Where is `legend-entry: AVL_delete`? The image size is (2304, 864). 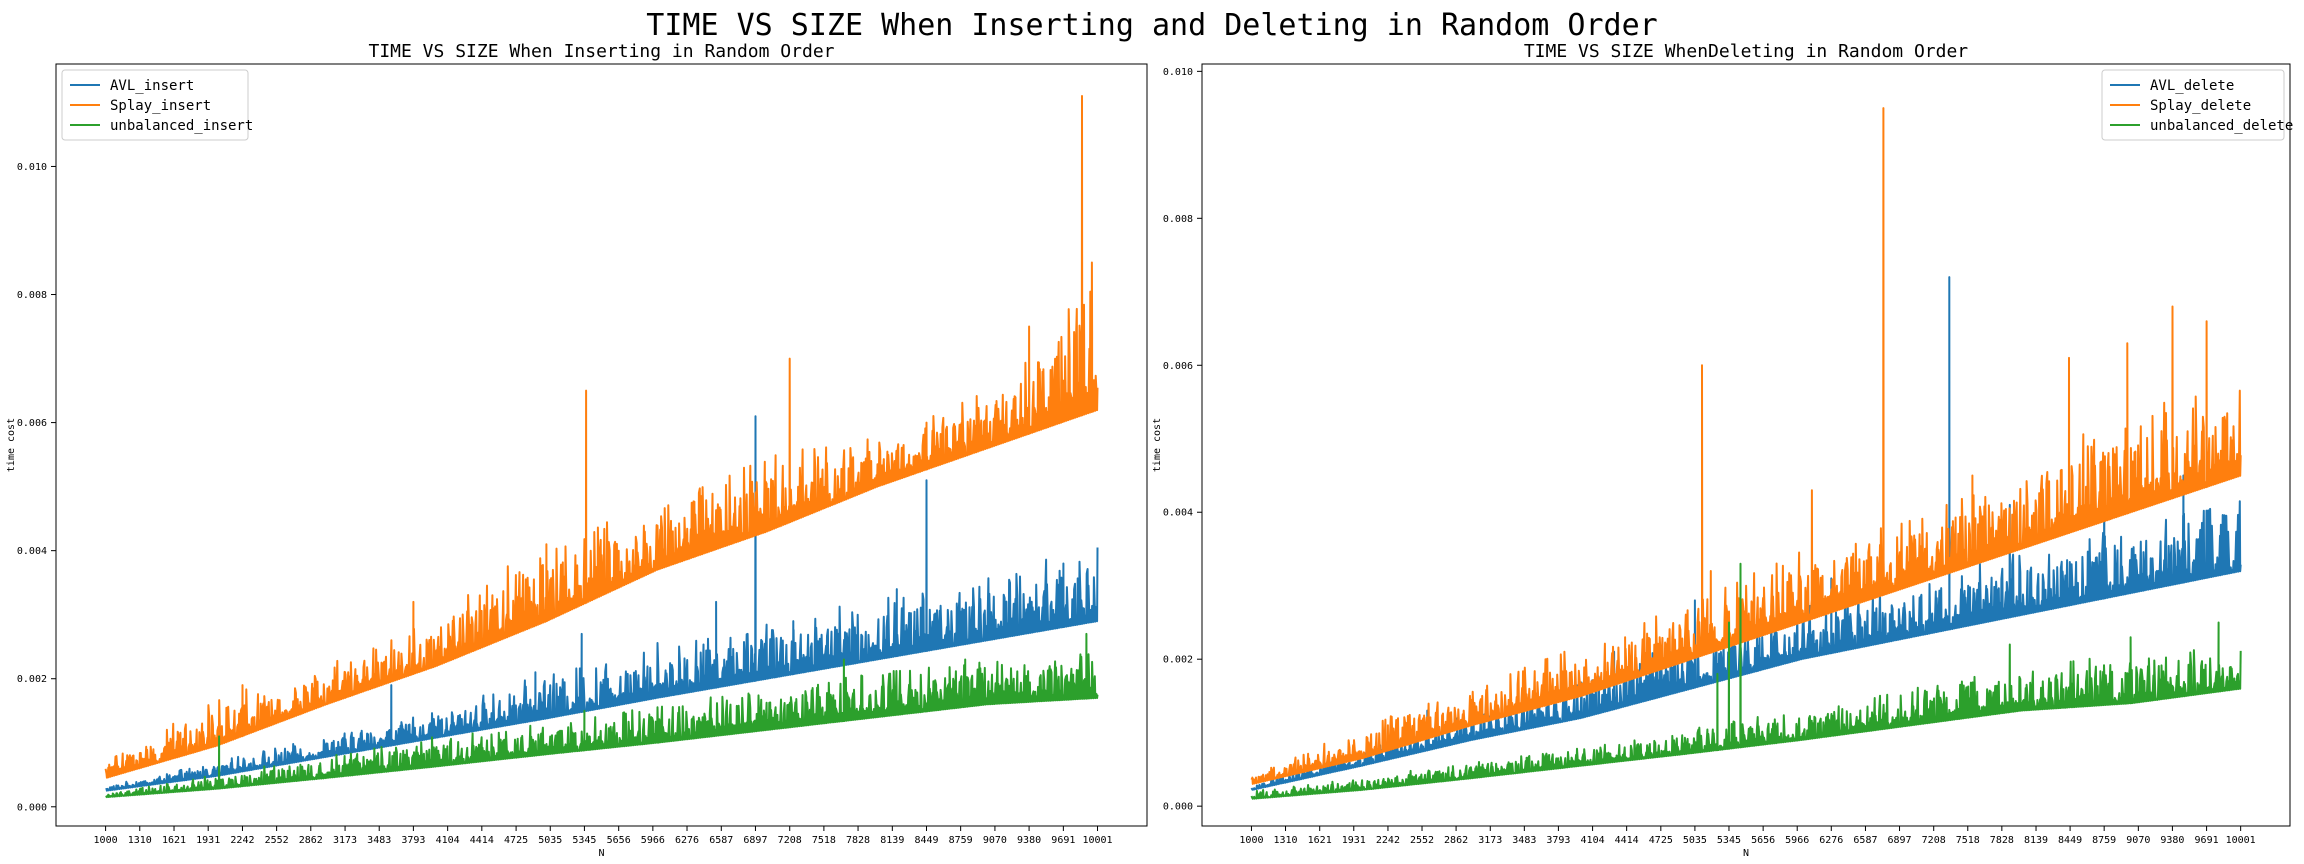
legend-entry: AVL_delete is located at coordinates (2192, 86).